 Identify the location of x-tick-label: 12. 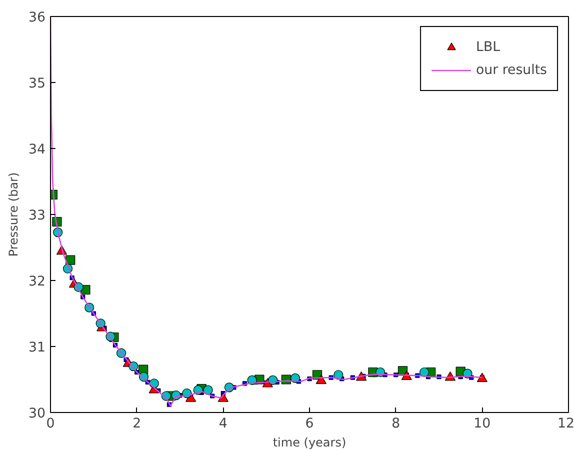
(566, 424).